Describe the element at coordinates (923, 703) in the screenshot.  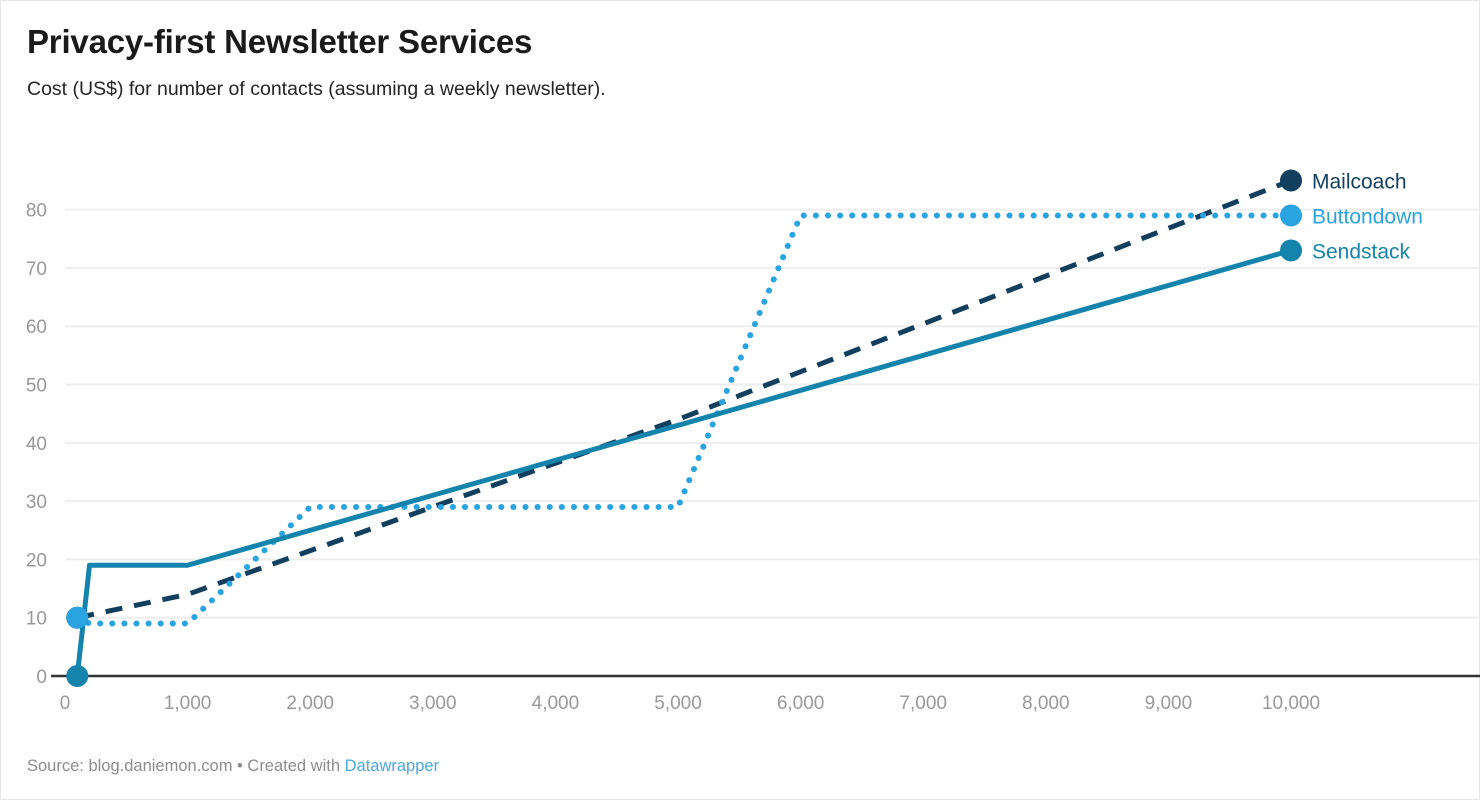
I see `x-tick-label: 7,000` at that location.